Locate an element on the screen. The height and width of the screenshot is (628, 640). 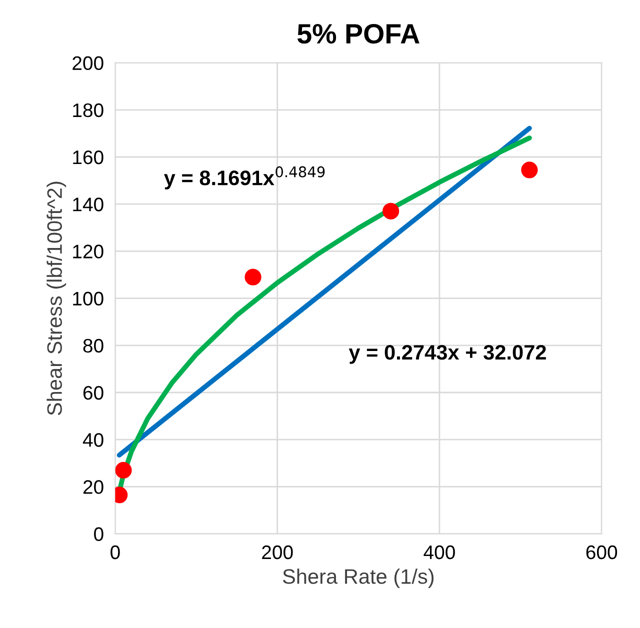
y-tick-label: 200 is located at coordinates (88, 63).